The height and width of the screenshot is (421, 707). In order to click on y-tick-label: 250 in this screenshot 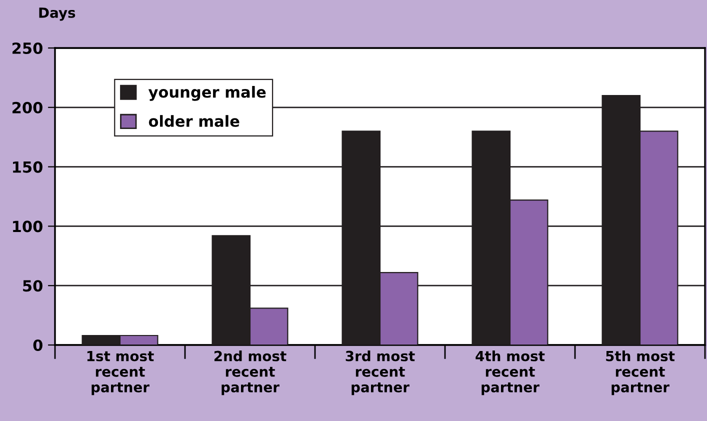, I will do `click(27, 48)`.